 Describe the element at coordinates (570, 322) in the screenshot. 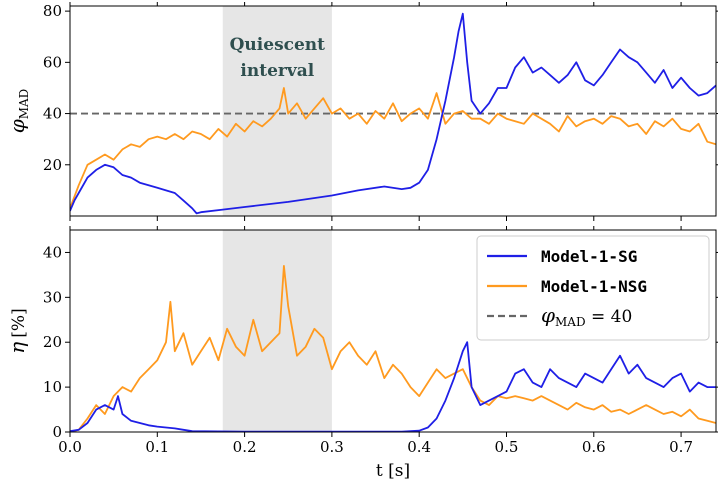

I see `legend-sub: MAD` at that location.